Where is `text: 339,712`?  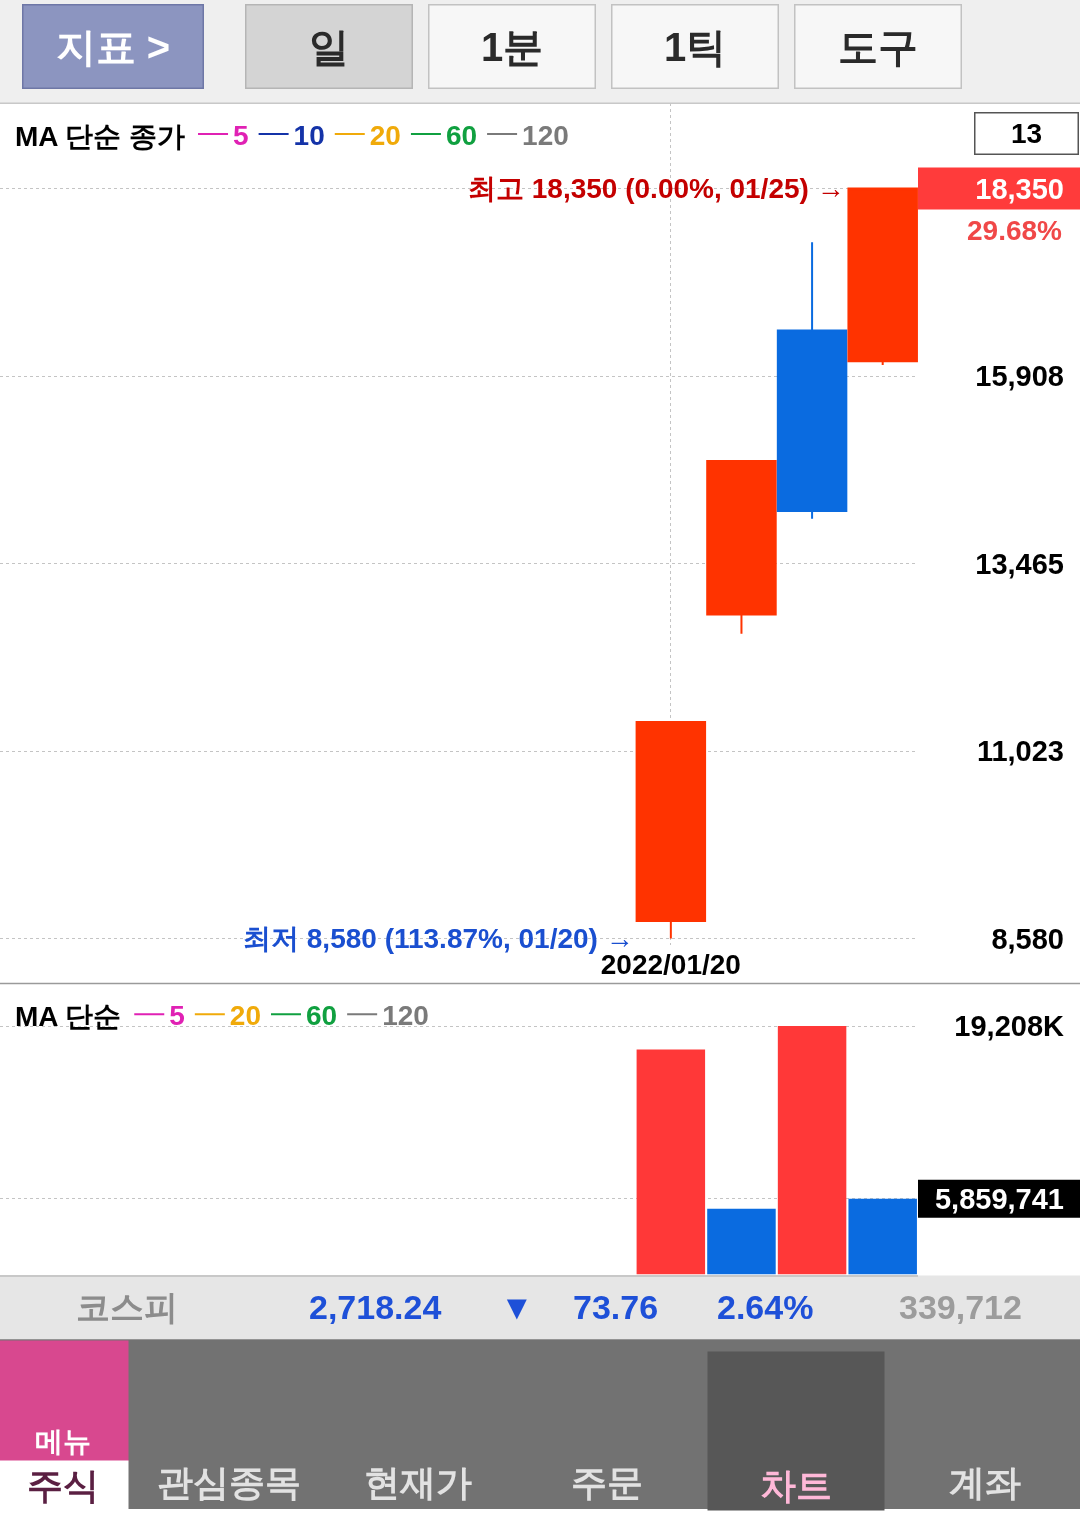 text: 339,712 is located at coordinates (960, 1307).